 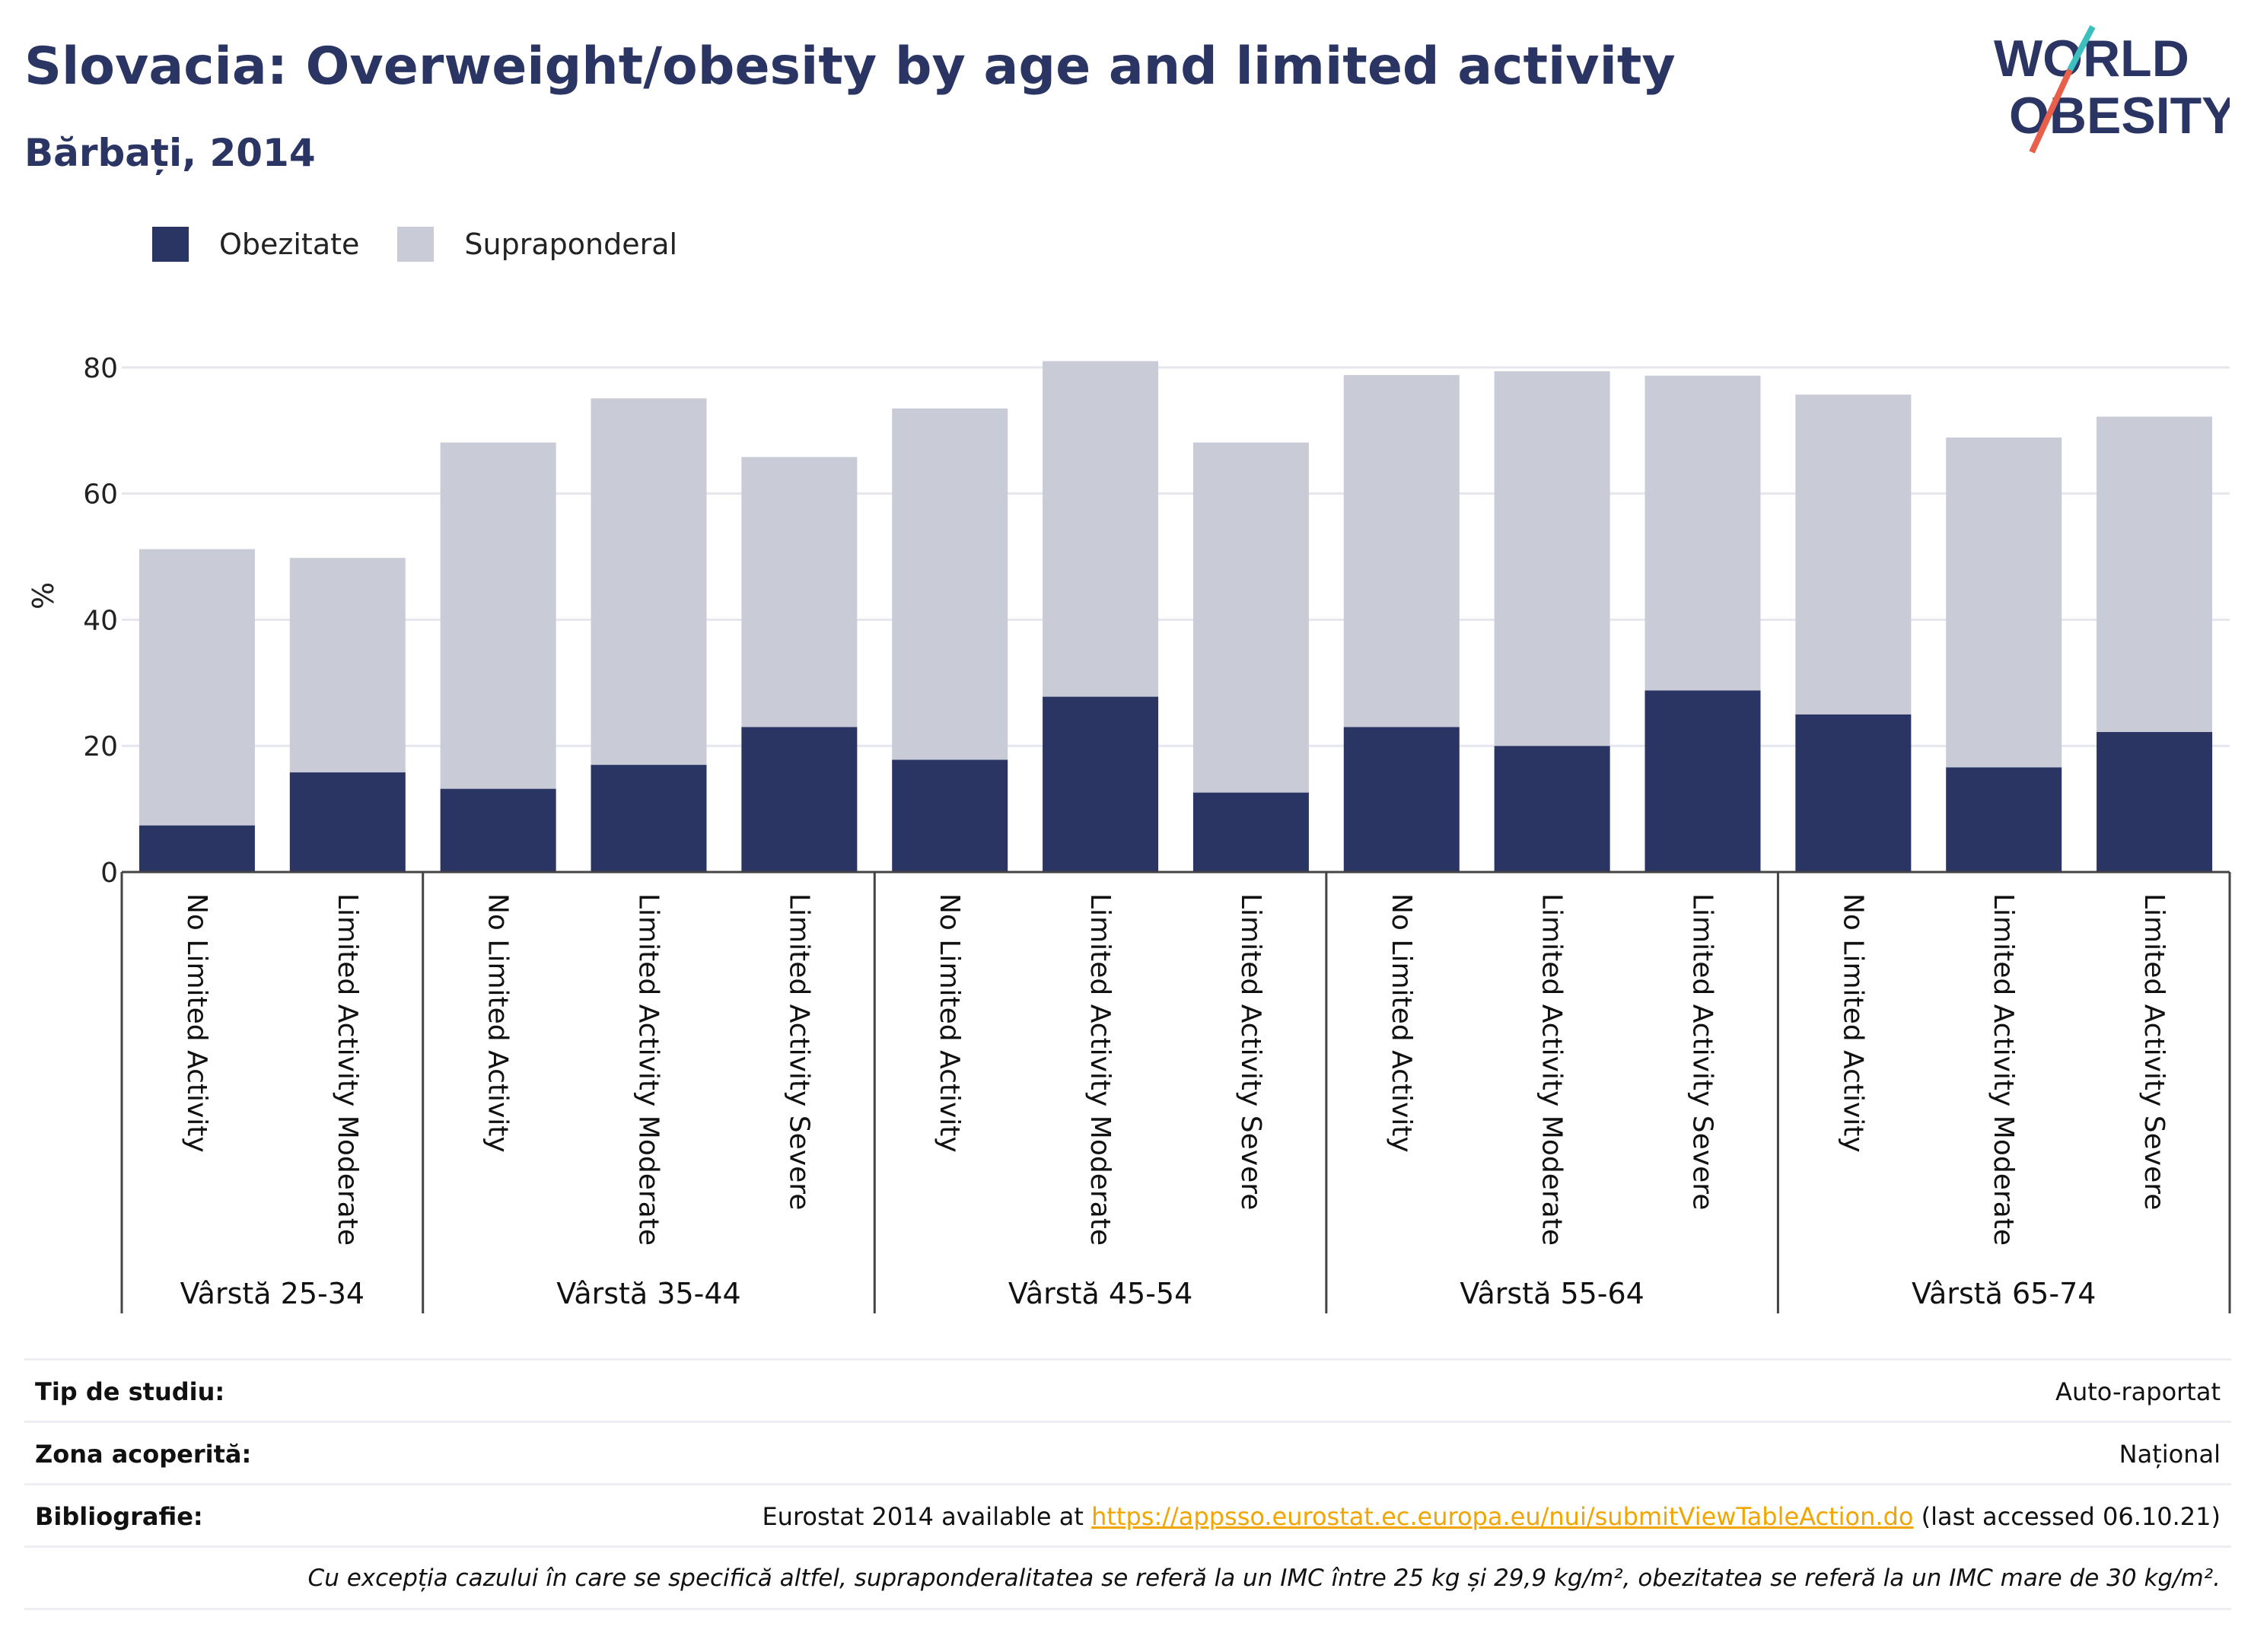 I want to click on y-tick-label: 60, so click(x=100, y=495).